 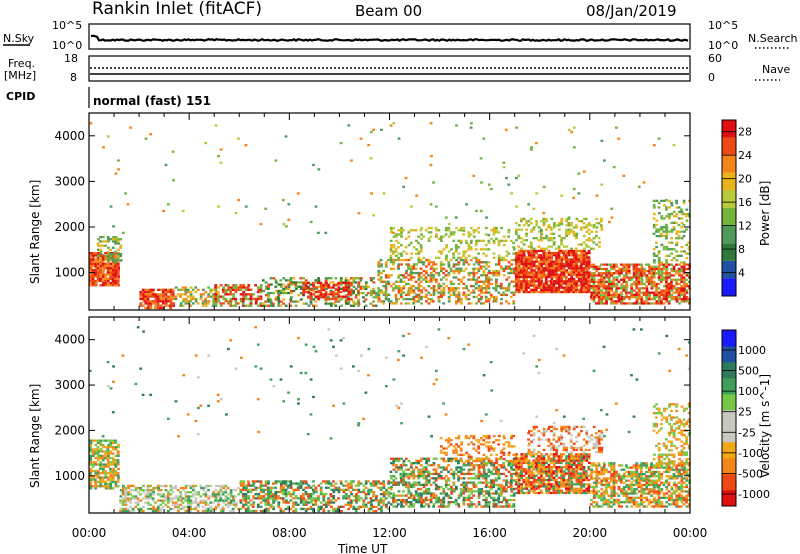 What do you see at coordinates (69, 136) in the screenshot?
I see `y-tick-label: 4000` at bounding box center [69, 136].